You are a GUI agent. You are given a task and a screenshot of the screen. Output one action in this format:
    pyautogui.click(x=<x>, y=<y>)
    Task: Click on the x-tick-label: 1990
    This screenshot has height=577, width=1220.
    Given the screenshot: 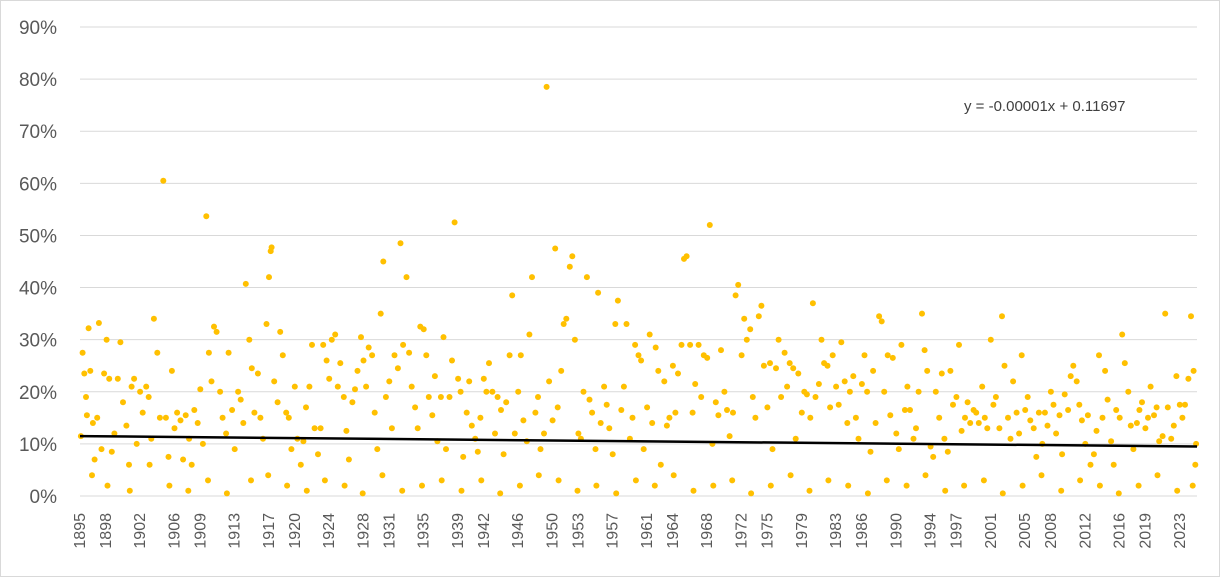 What is the action you would take?
    pyautogui.click(x=896, y=531)
    